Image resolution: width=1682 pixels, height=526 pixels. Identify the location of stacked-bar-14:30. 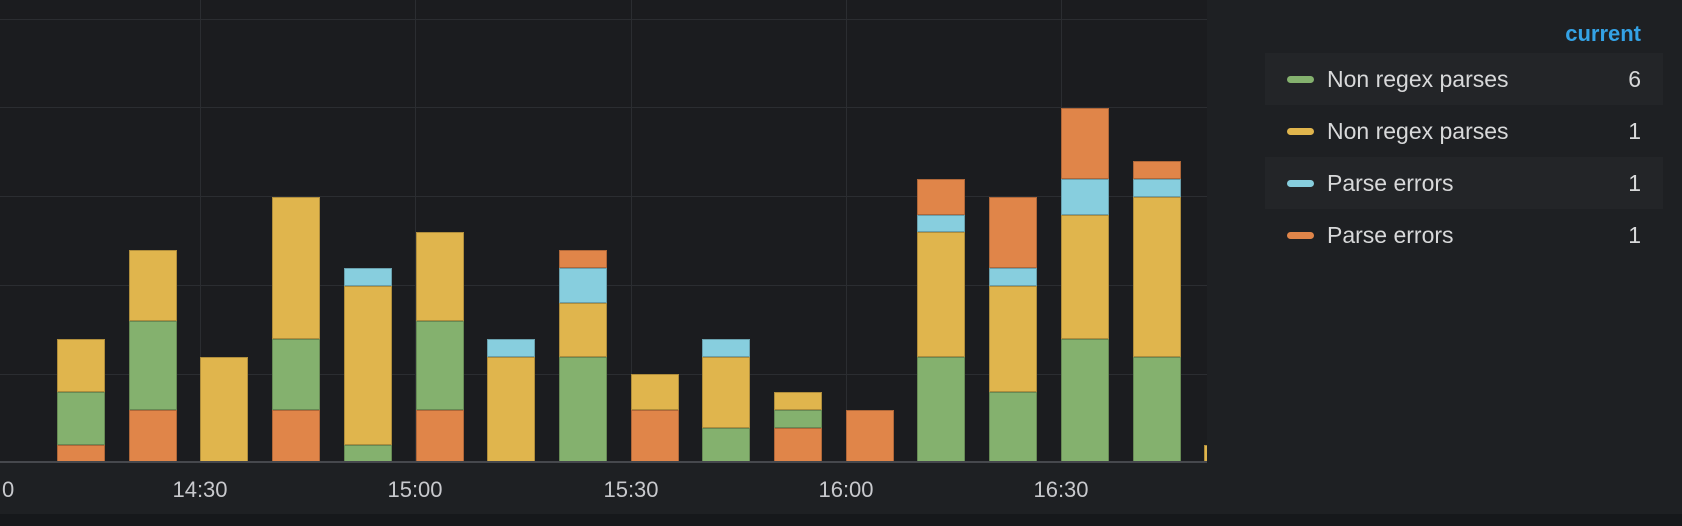
(224, 409).